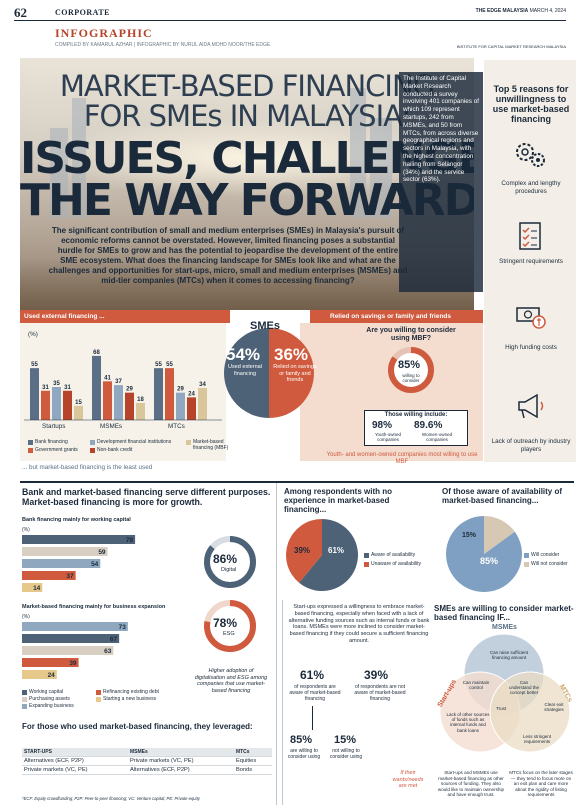 The image size is (580, 811). Describe the element at coordinates (345, 740) in the screenshot. I see `stat-15: 15%` at that location.